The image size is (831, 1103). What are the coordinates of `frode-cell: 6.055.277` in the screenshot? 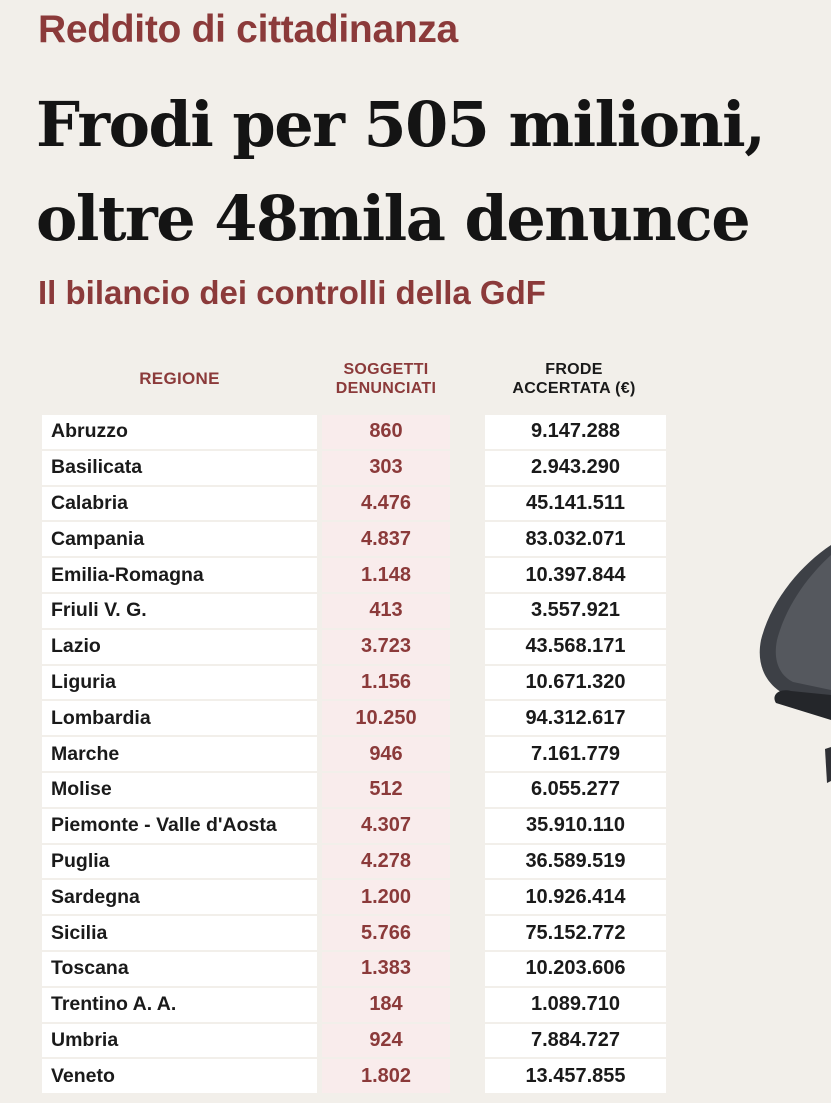 It's located at (575, 789).